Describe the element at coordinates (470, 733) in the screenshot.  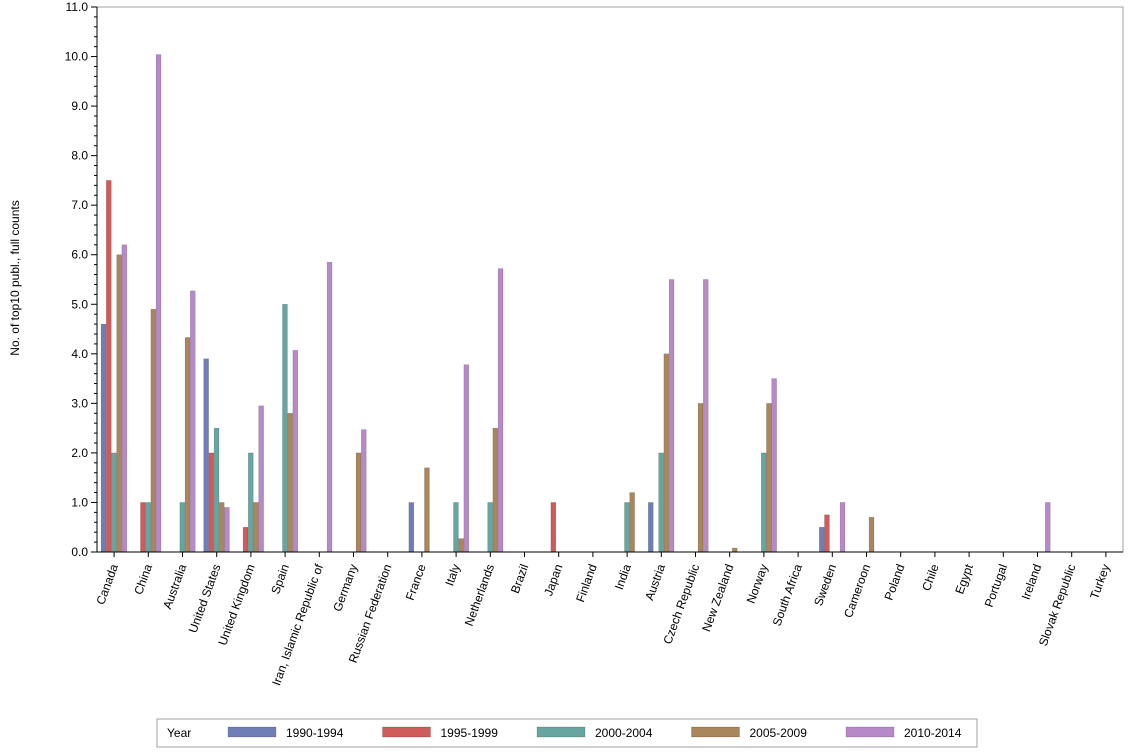
I see `legend-label: 1995-1999` at that location.